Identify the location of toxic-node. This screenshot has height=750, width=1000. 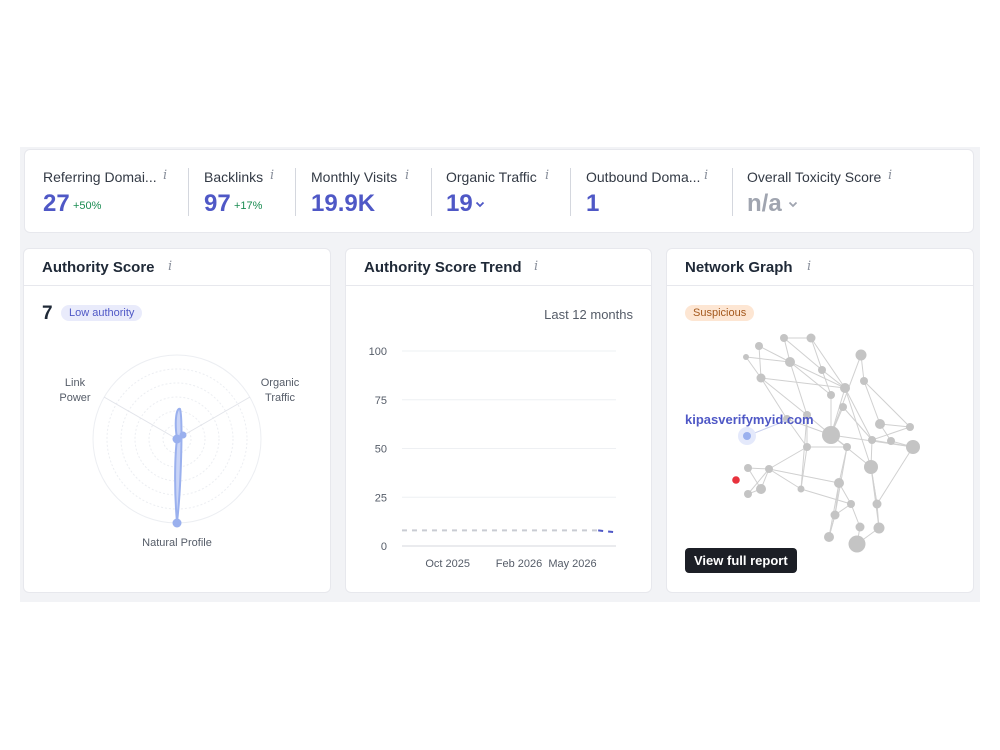
(736, 480).